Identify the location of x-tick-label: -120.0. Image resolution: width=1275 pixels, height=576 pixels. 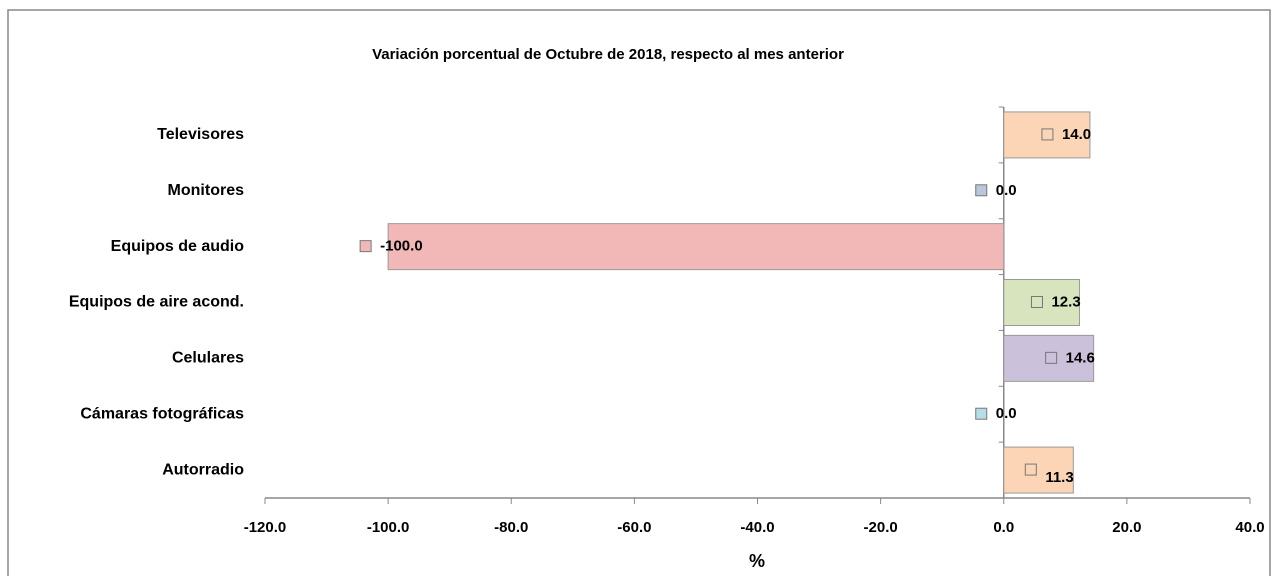
(265, 527).